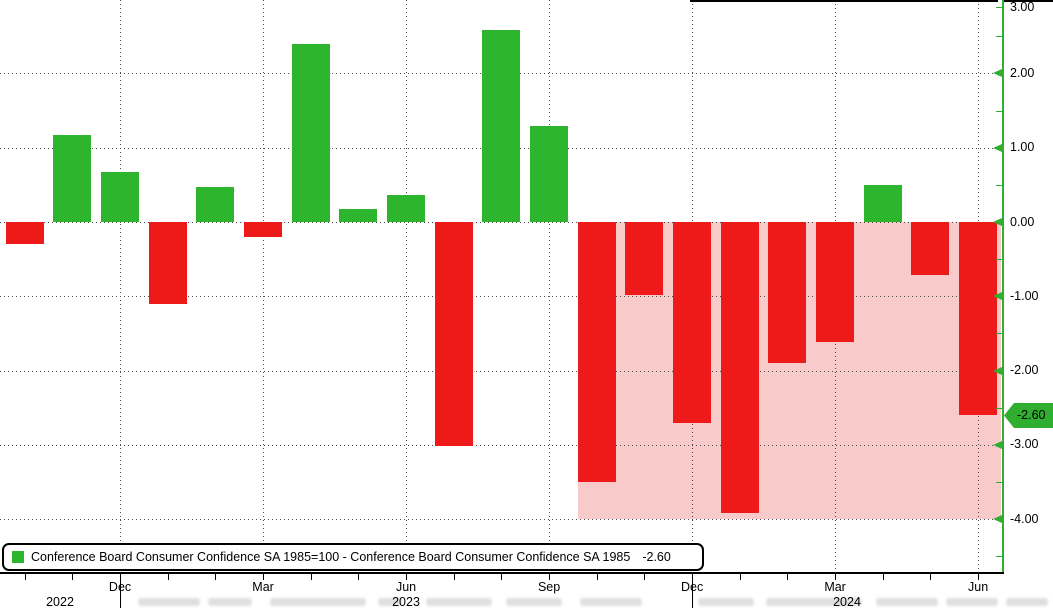  I want to click on x-tick-aug-2023, so click(502, 577).